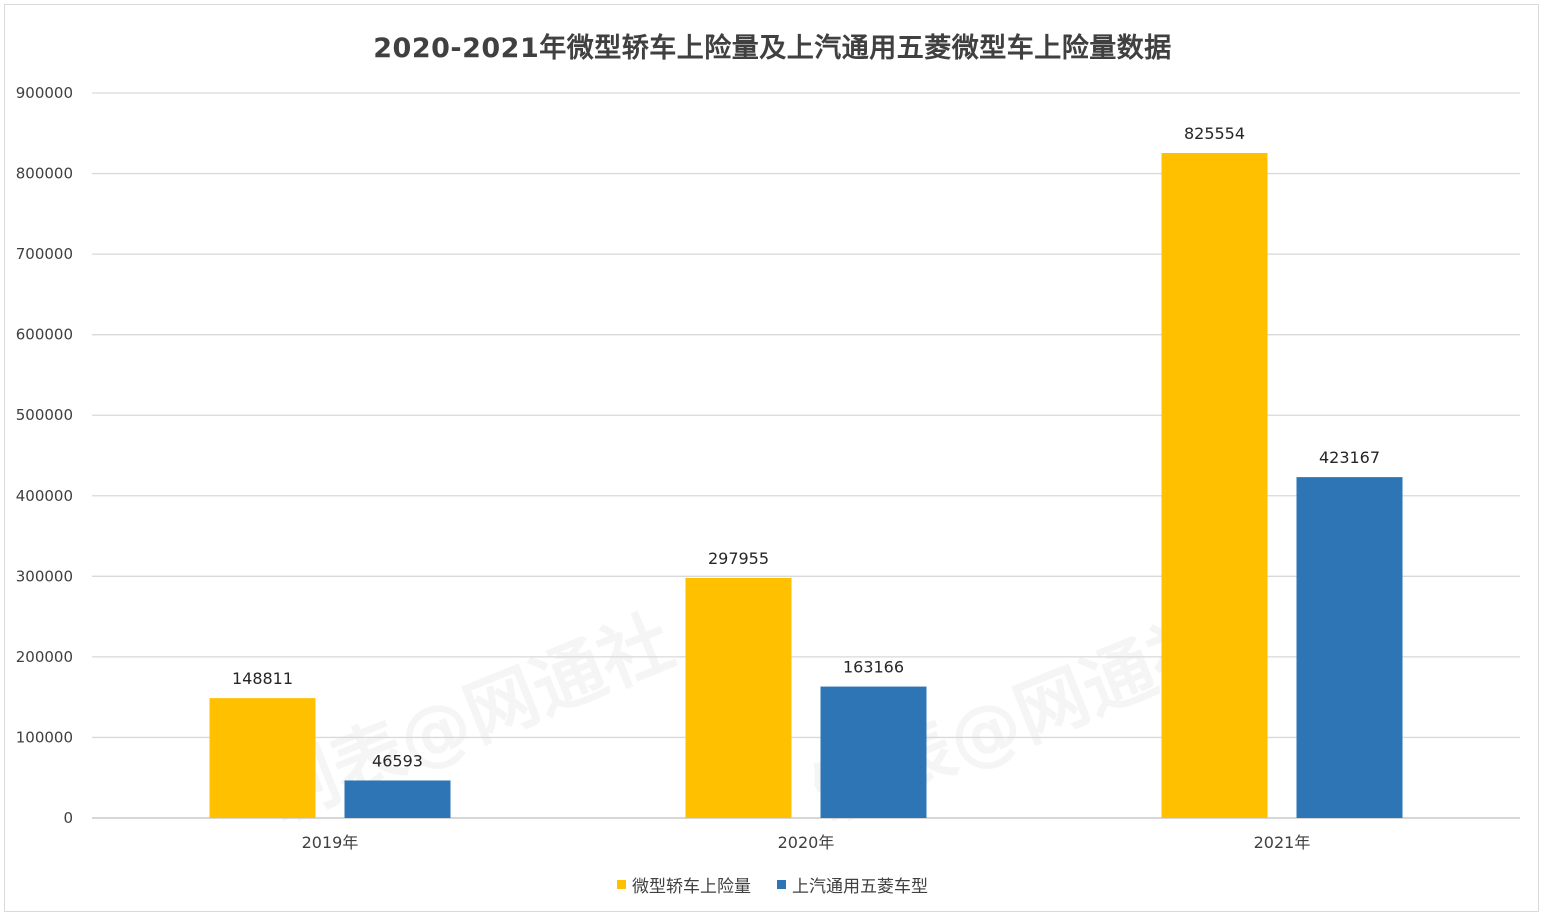  Describe the element at coordinates (44, 657) in the screenshot. I see `y-tick-label: 200000` at that location.